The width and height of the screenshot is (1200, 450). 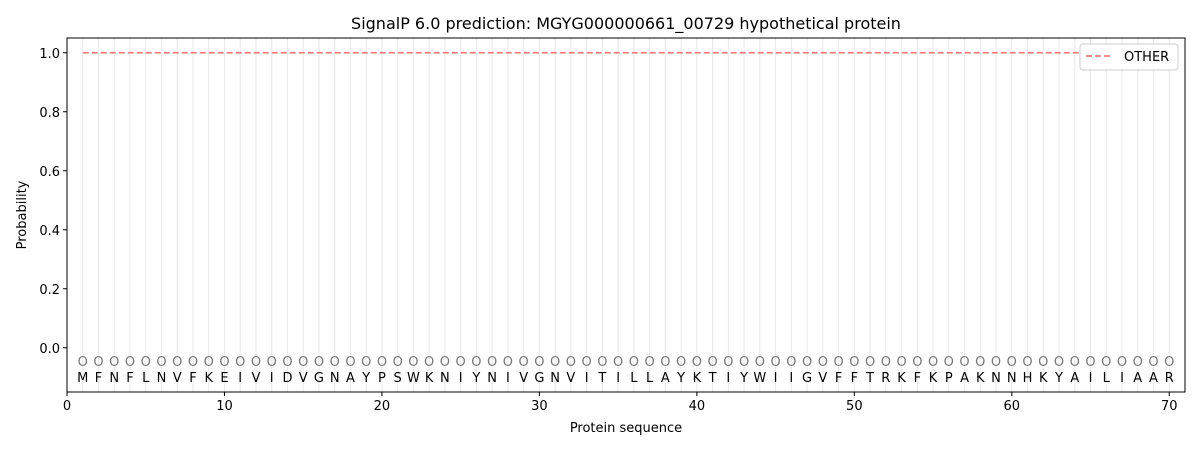 I want to click on x-tick-label: 30, so click(x=539, y=406).